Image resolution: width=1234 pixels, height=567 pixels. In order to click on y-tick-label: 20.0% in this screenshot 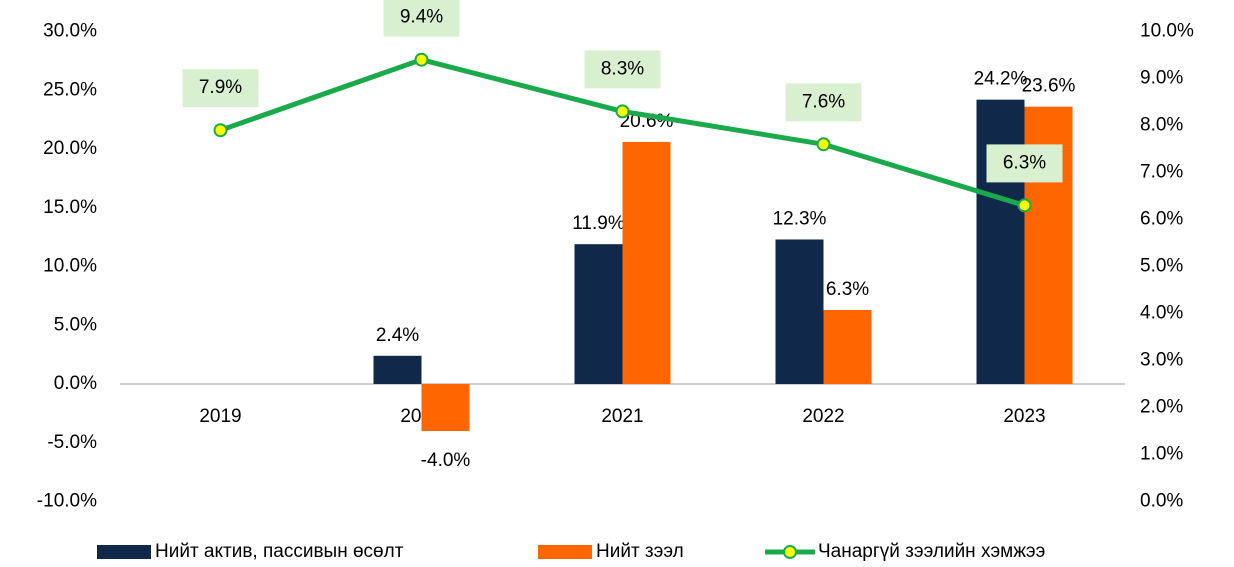, I will do `click(70, 148)`.